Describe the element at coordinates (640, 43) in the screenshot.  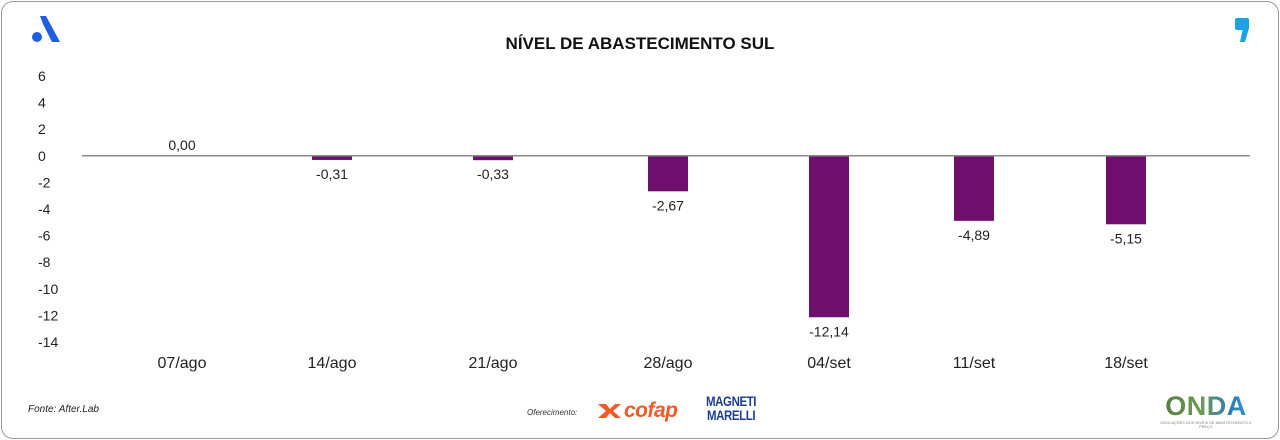
I see `chart-title: NÍVEL DE ABASTECIMENTO SUL` at that location.